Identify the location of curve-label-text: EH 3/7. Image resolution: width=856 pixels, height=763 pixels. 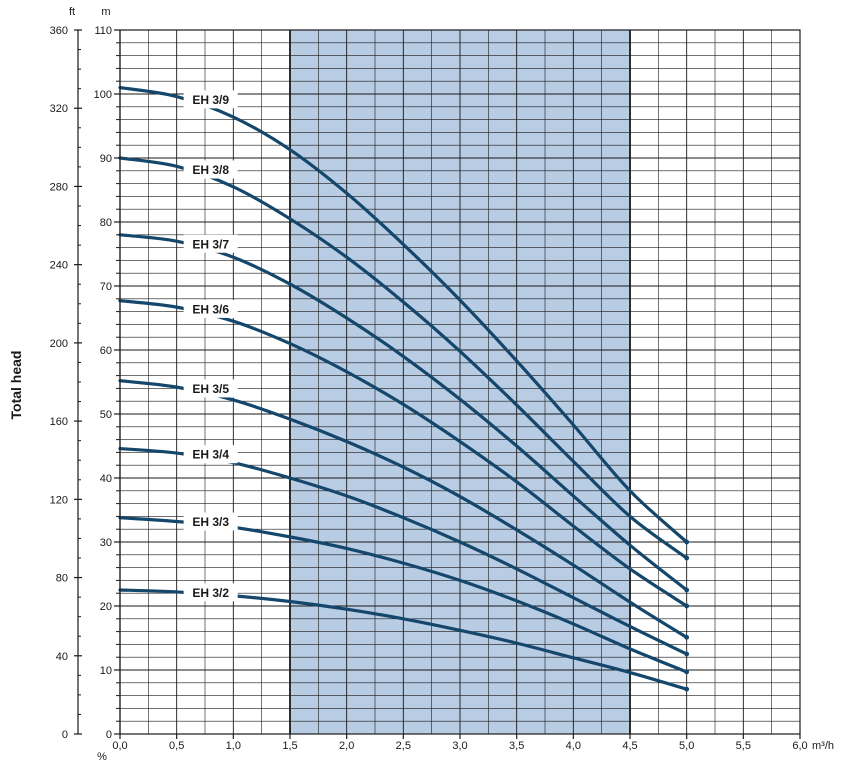
(210, 244).